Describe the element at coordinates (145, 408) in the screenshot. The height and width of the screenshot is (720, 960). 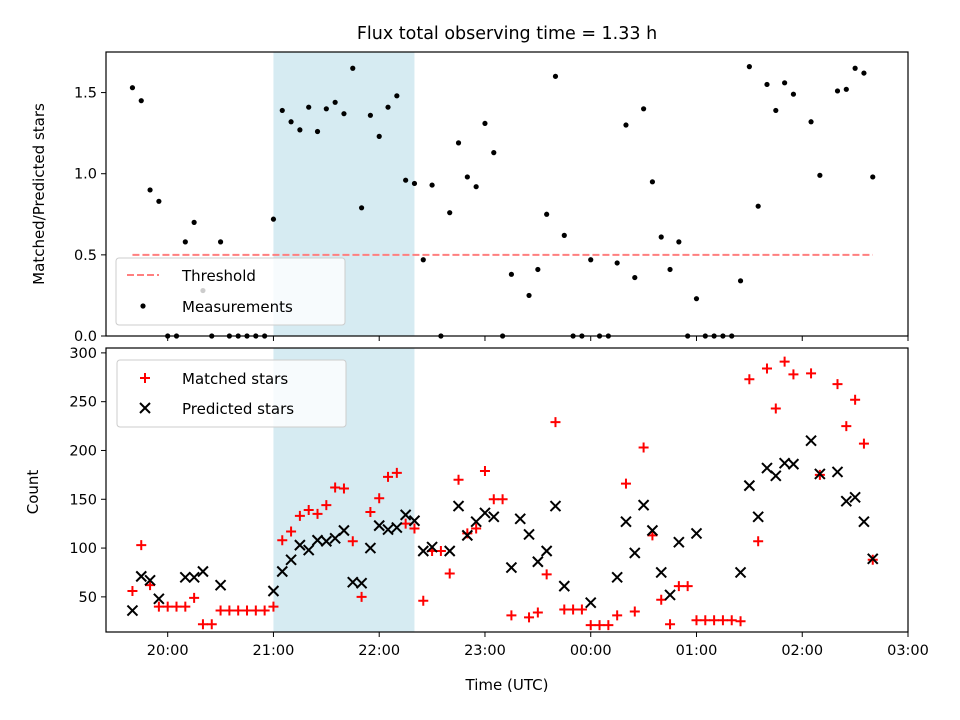
I see `legend-predicted-swatch` at that location.